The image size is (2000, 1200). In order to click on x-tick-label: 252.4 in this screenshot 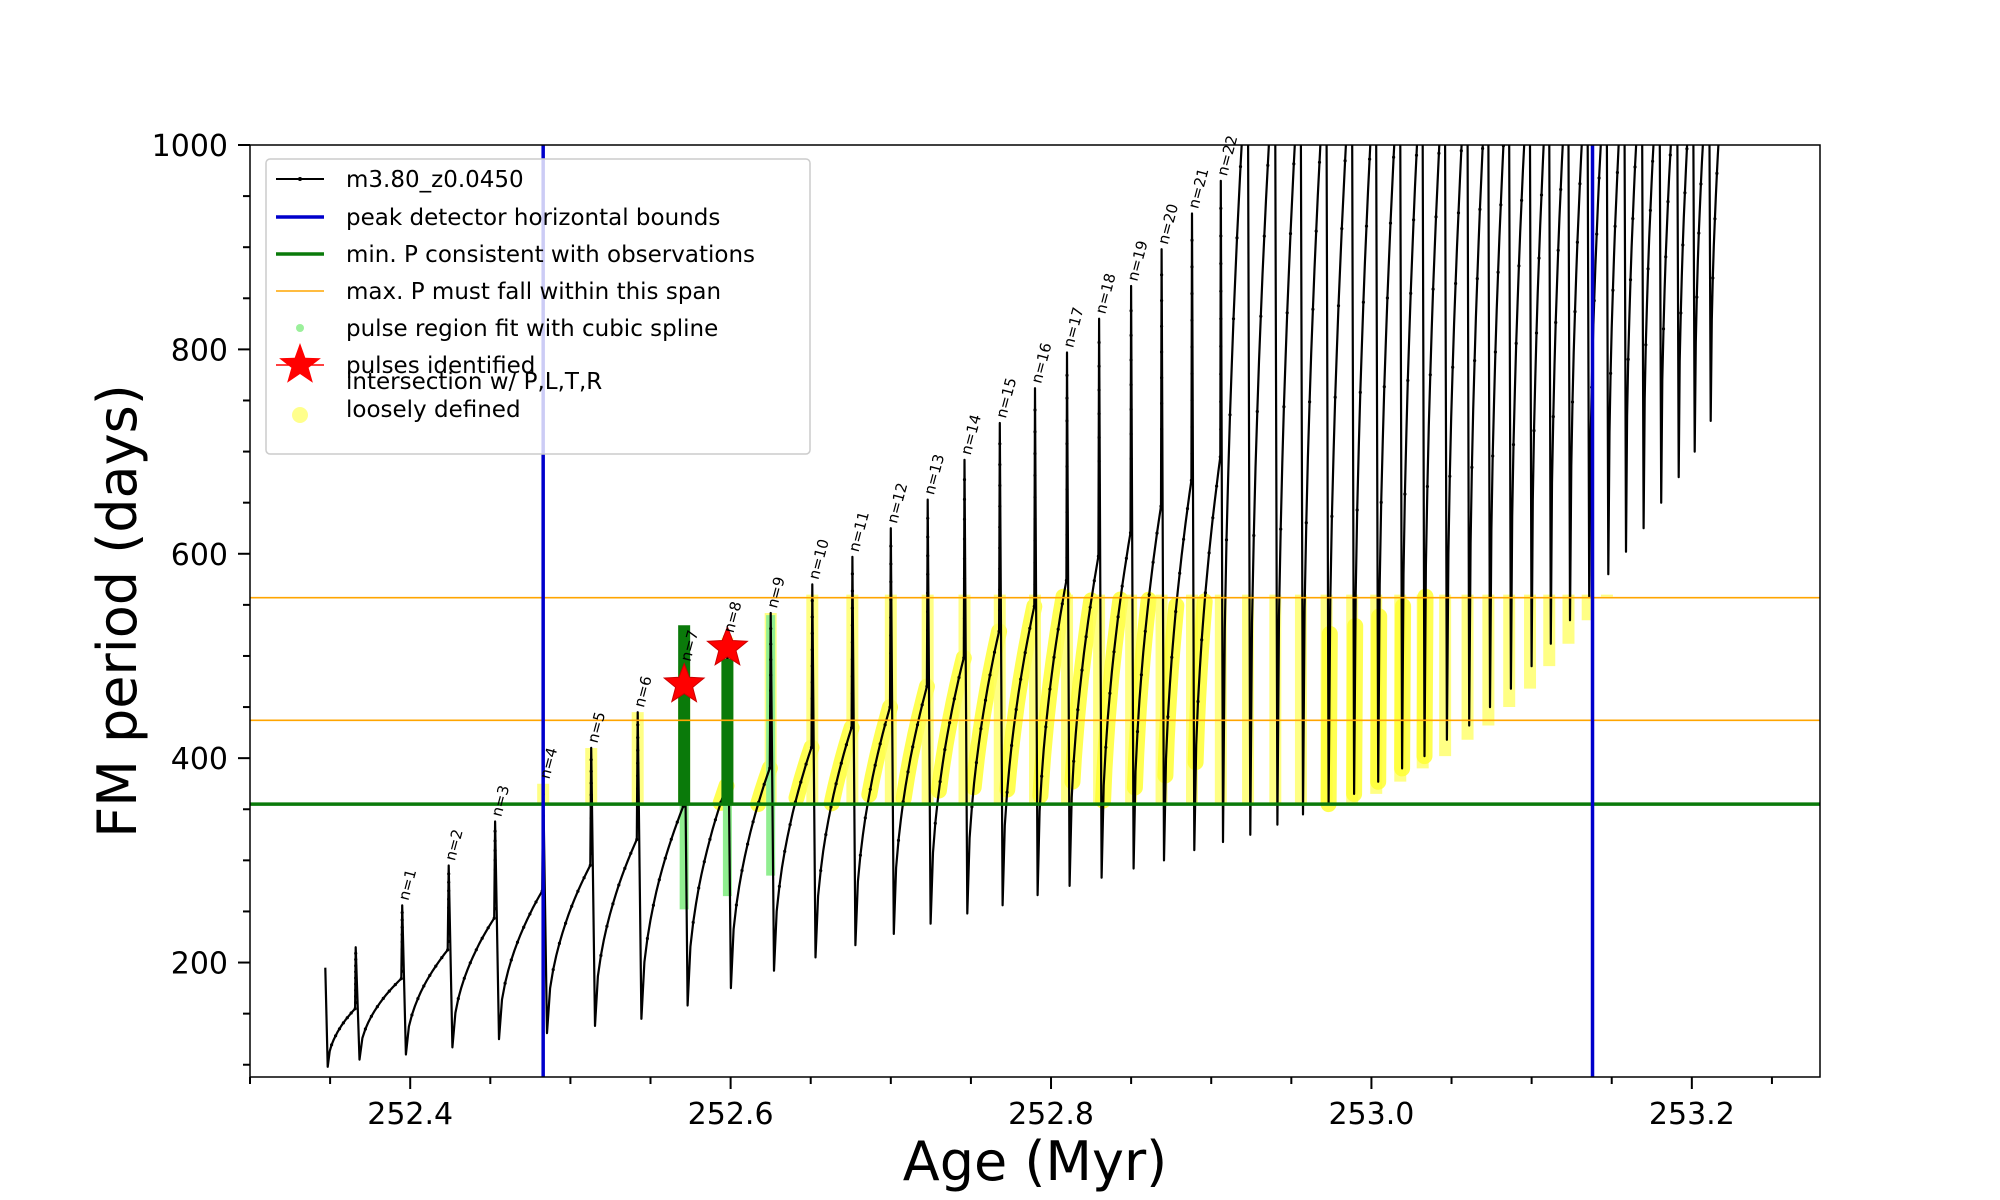, I will do `click(410, 1114)`.